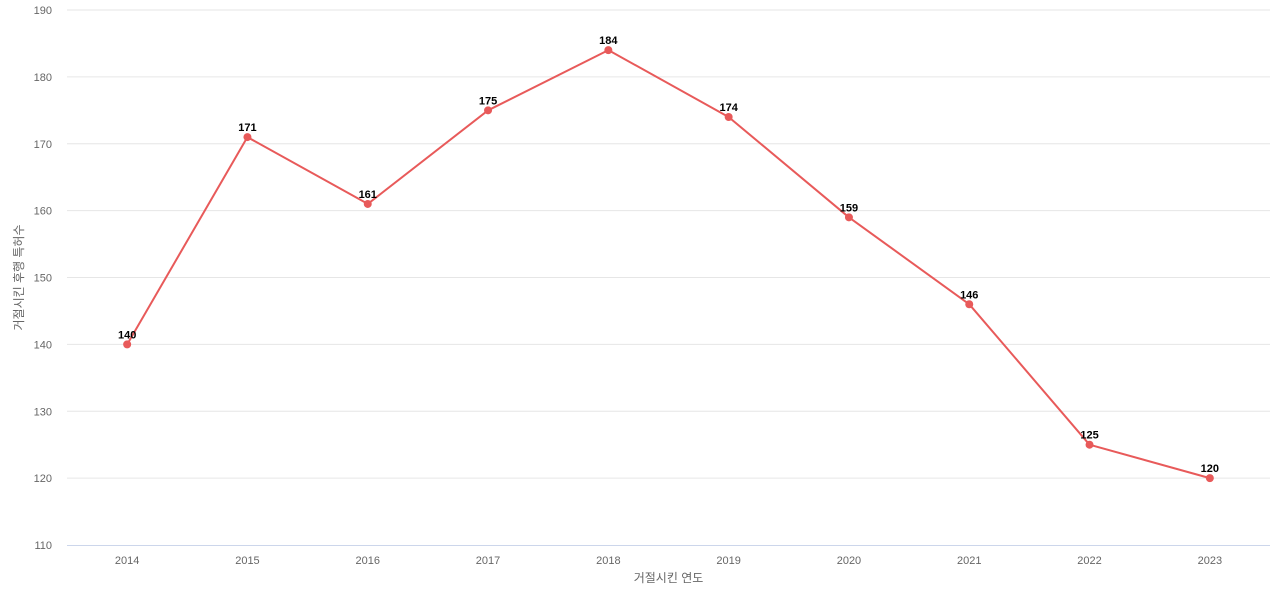 The image size is (1280, 600). I want to click on data-label: 175, so click(488, 101).